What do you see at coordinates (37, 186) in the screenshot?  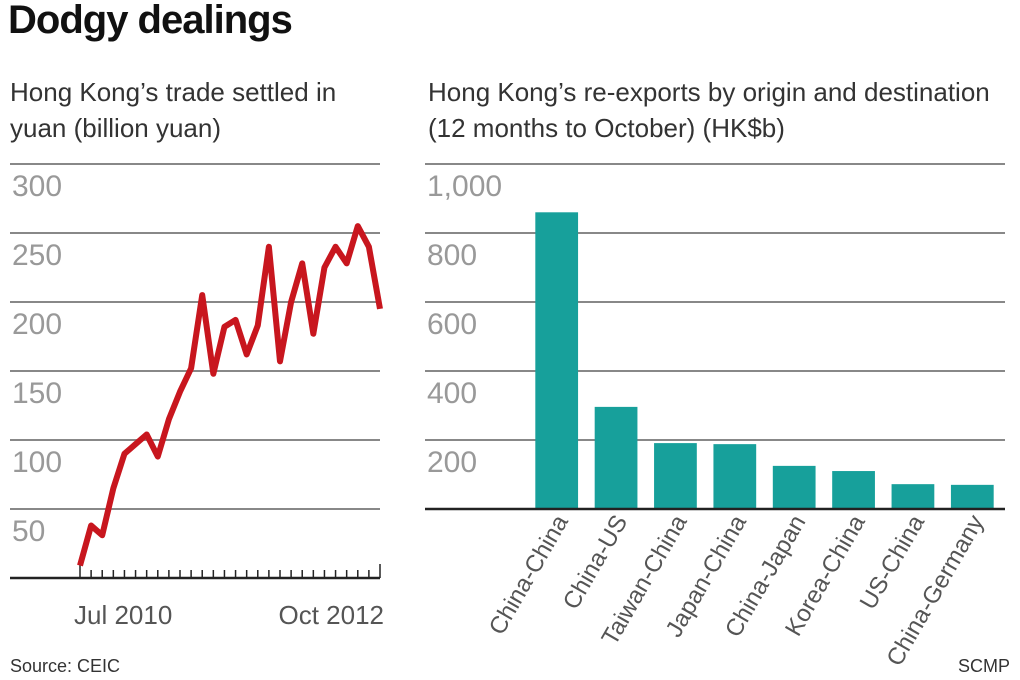 I see `y-tick-label: 300` at bounding box center [37, 186].